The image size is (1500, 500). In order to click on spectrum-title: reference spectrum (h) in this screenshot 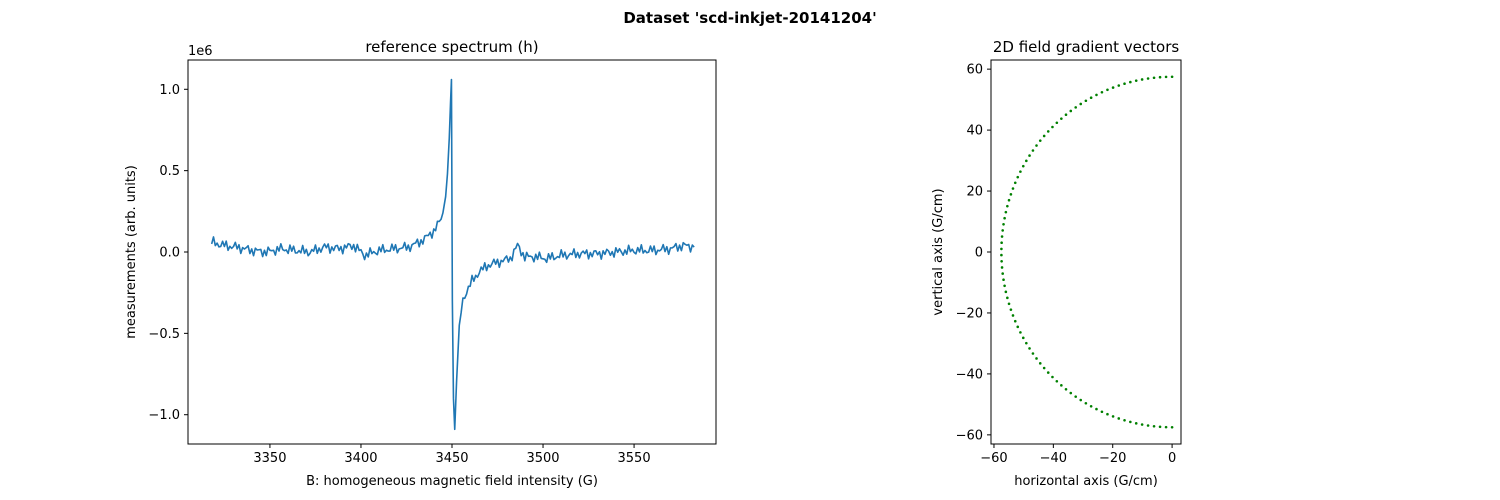, I will do `click(451, 47)`.